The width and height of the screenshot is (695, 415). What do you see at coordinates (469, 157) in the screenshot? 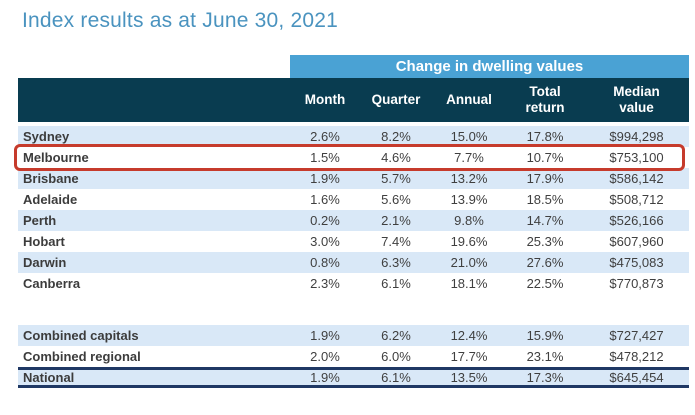
I see `cell-annual: 7.7%` at bounding box center [469, 157].